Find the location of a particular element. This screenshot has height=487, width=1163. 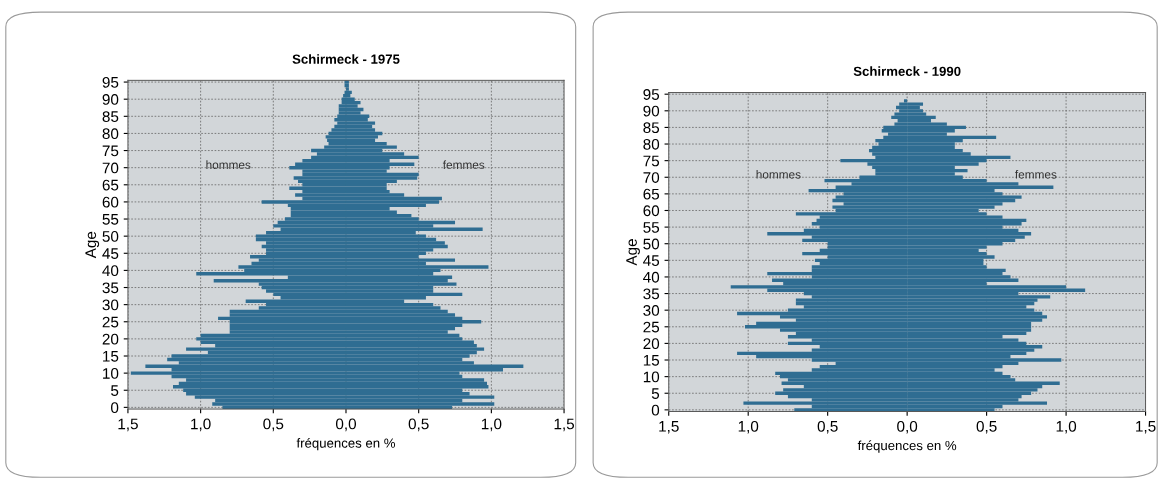

text: hommes is located at coordinates (228, 164).